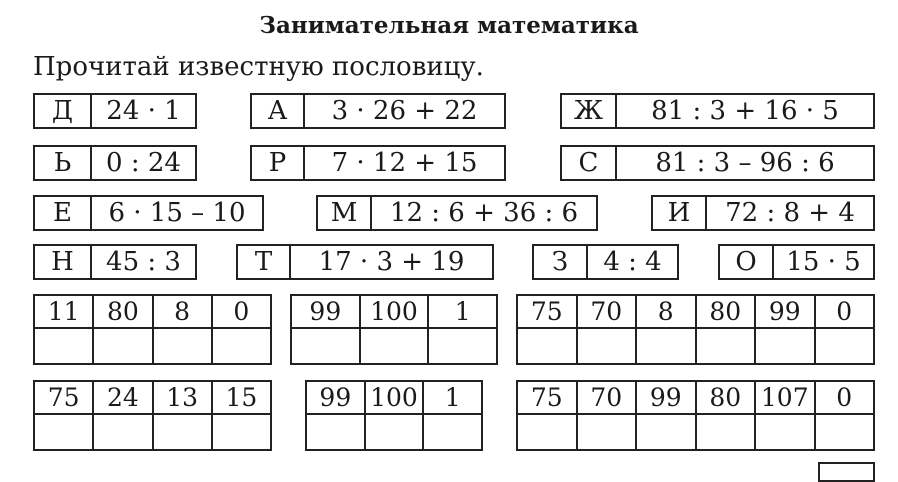 This screenshot has height=482, width=898. What do you see at coordinates (63, 262) in the screenshot?
I see `code-letter: Н` at bounding box center [63, 262].